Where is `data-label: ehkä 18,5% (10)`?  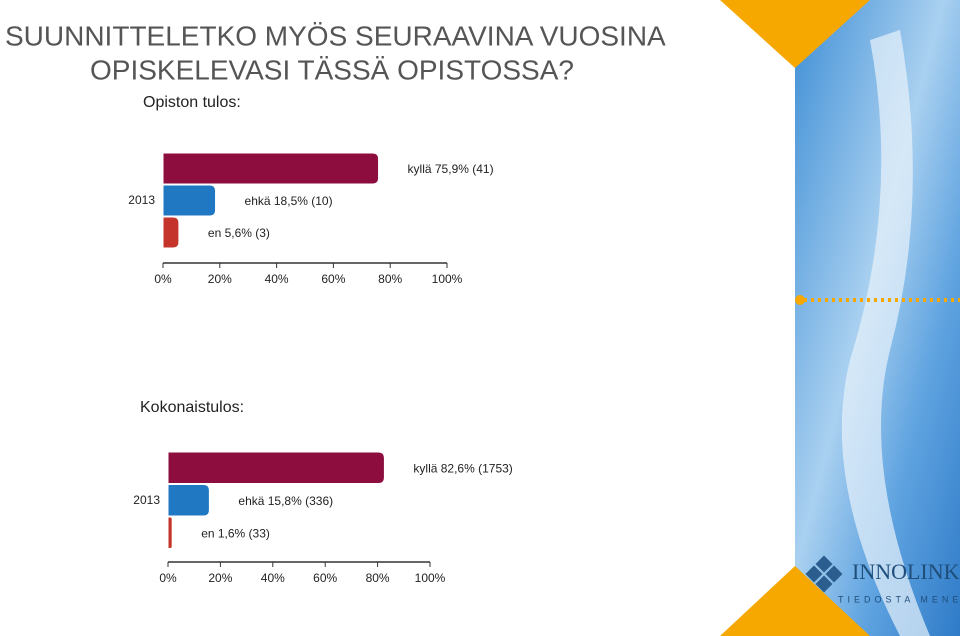
data-label: ehkä 18,5% (10) is located at coordinates (289, 201).